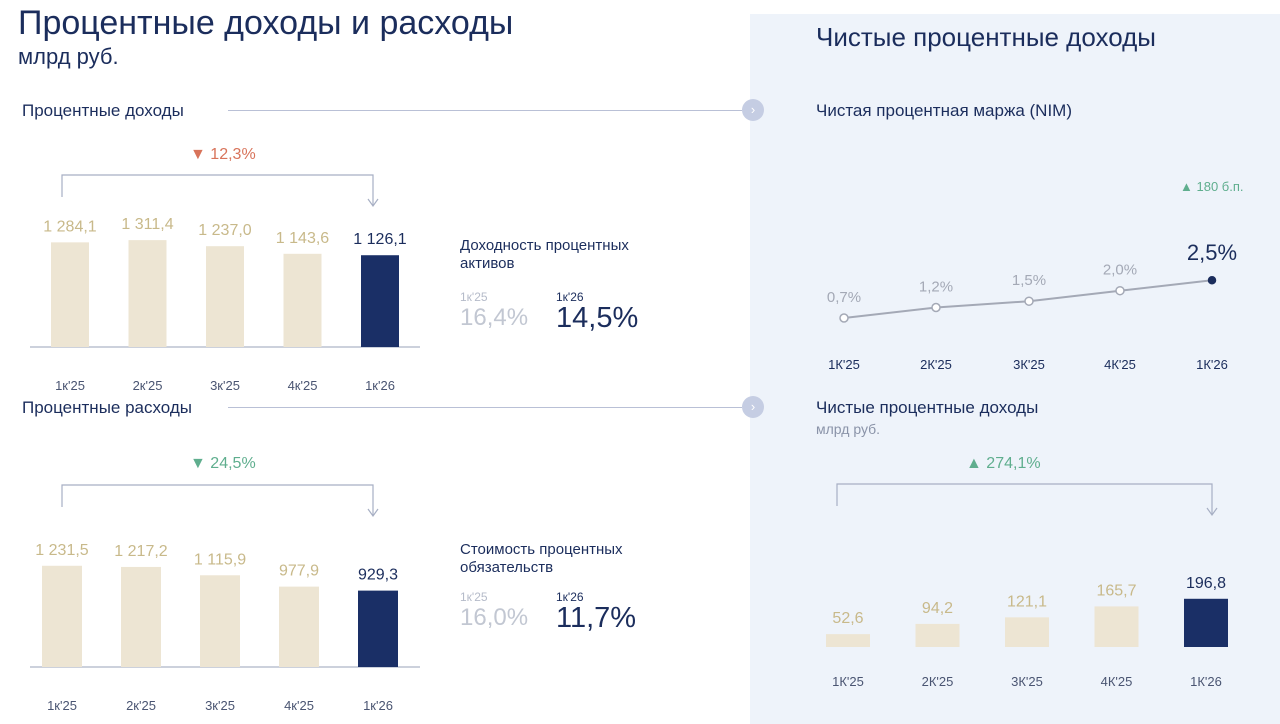  I want to click on expense-data-label: 977,9, so click(299, 571).